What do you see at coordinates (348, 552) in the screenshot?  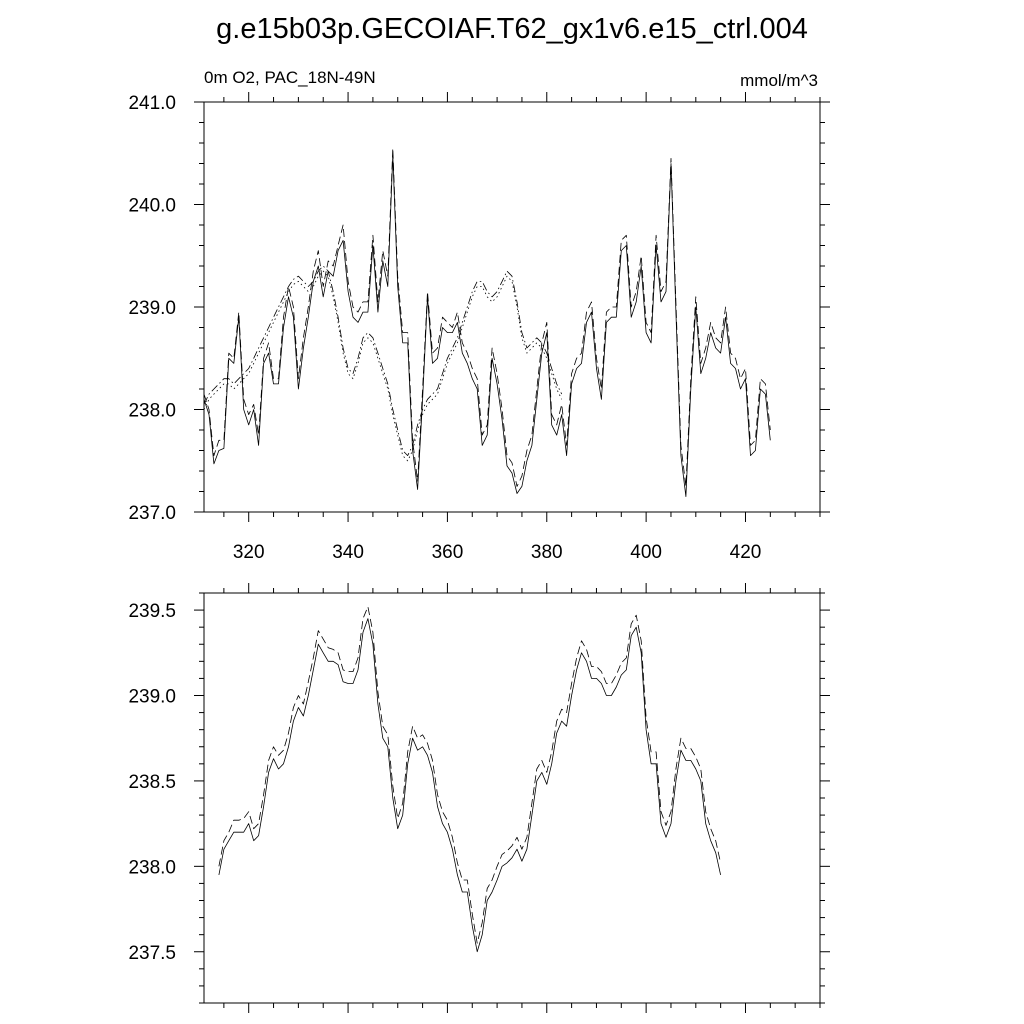 I see `top-x-tick-label: 340` at bounding box center [348, 552].